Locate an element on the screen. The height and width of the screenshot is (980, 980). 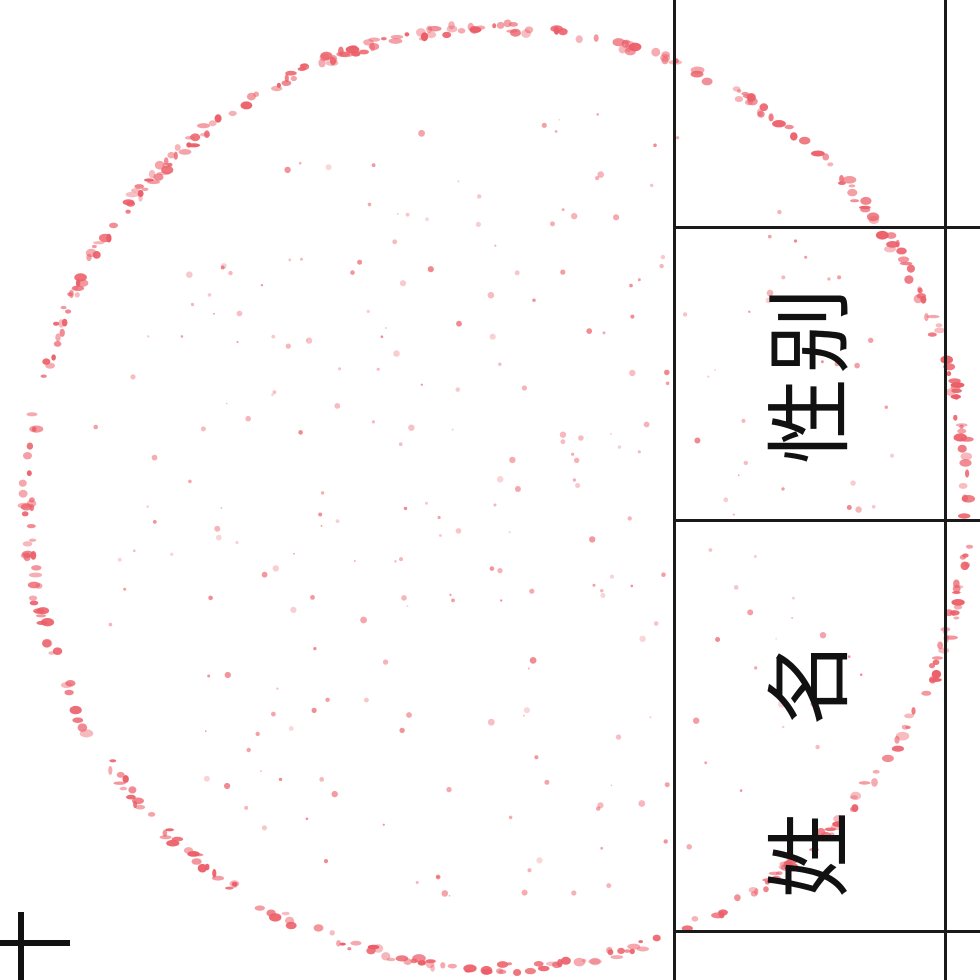
gender-label-cell: 性别 is located at coordinates (810, 374).